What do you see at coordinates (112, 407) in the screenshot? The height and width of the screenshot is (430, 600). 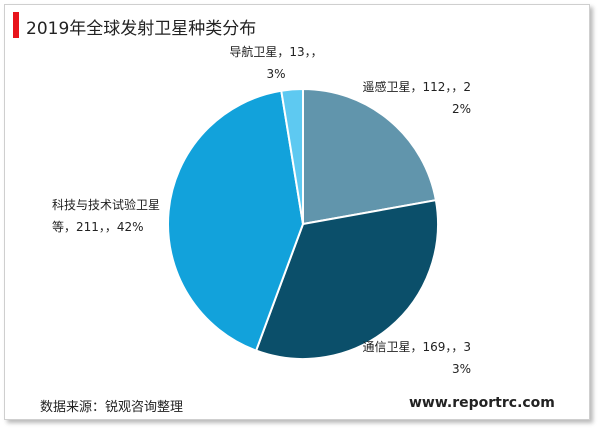 I see `source: 数据来源：锐观咨询整理` at bounding box center [112, 407].